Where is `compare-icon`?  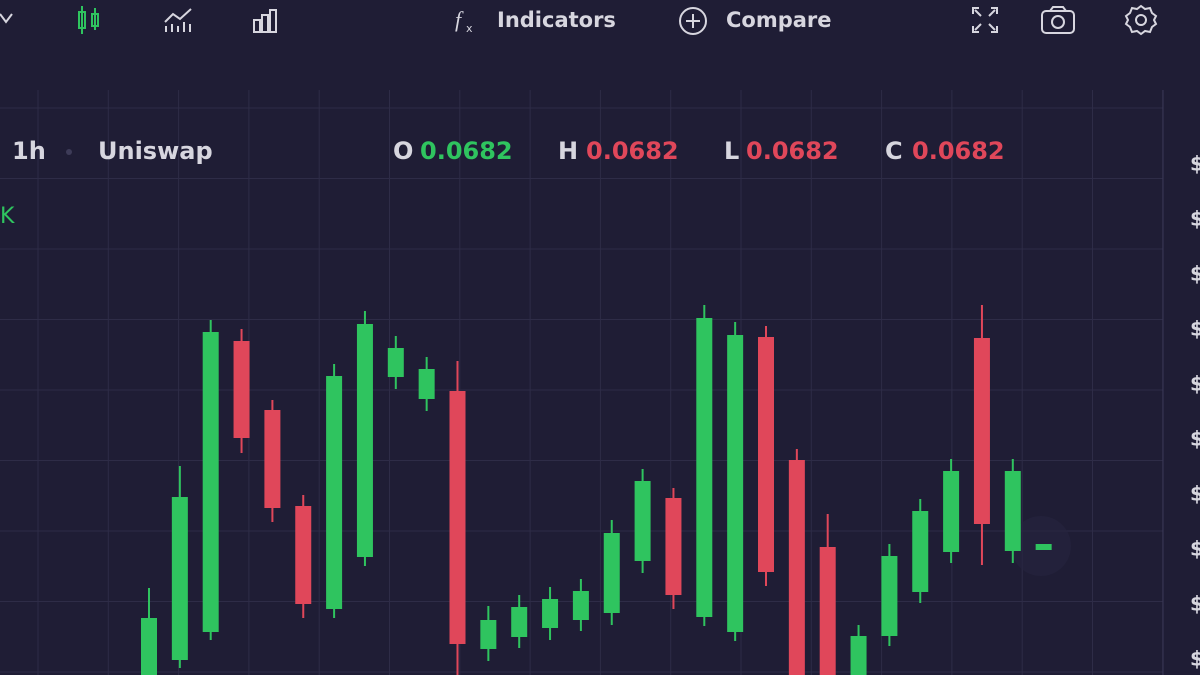
compare-icon is located at coordinates (693, 21).